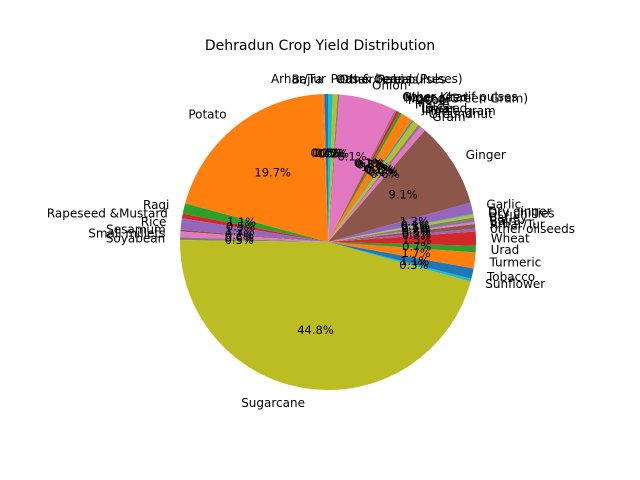 The width and height of the screenshot is (640, 480). I want to click on slice-label: Other Kharif pulses, so click(459, 97).